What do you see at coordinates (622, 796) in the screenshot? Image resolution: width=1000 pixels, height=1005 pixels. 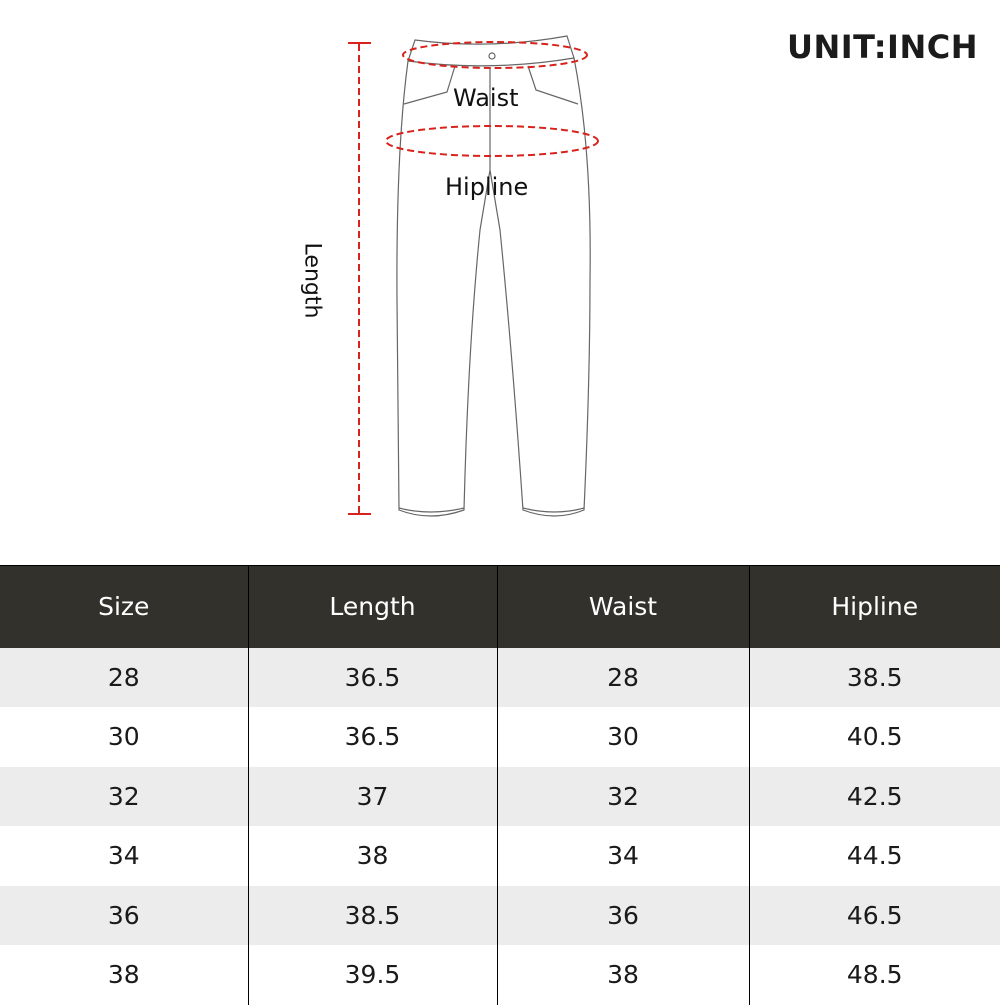 I see `cell-waist: 32` at bounding box center [622, 796].